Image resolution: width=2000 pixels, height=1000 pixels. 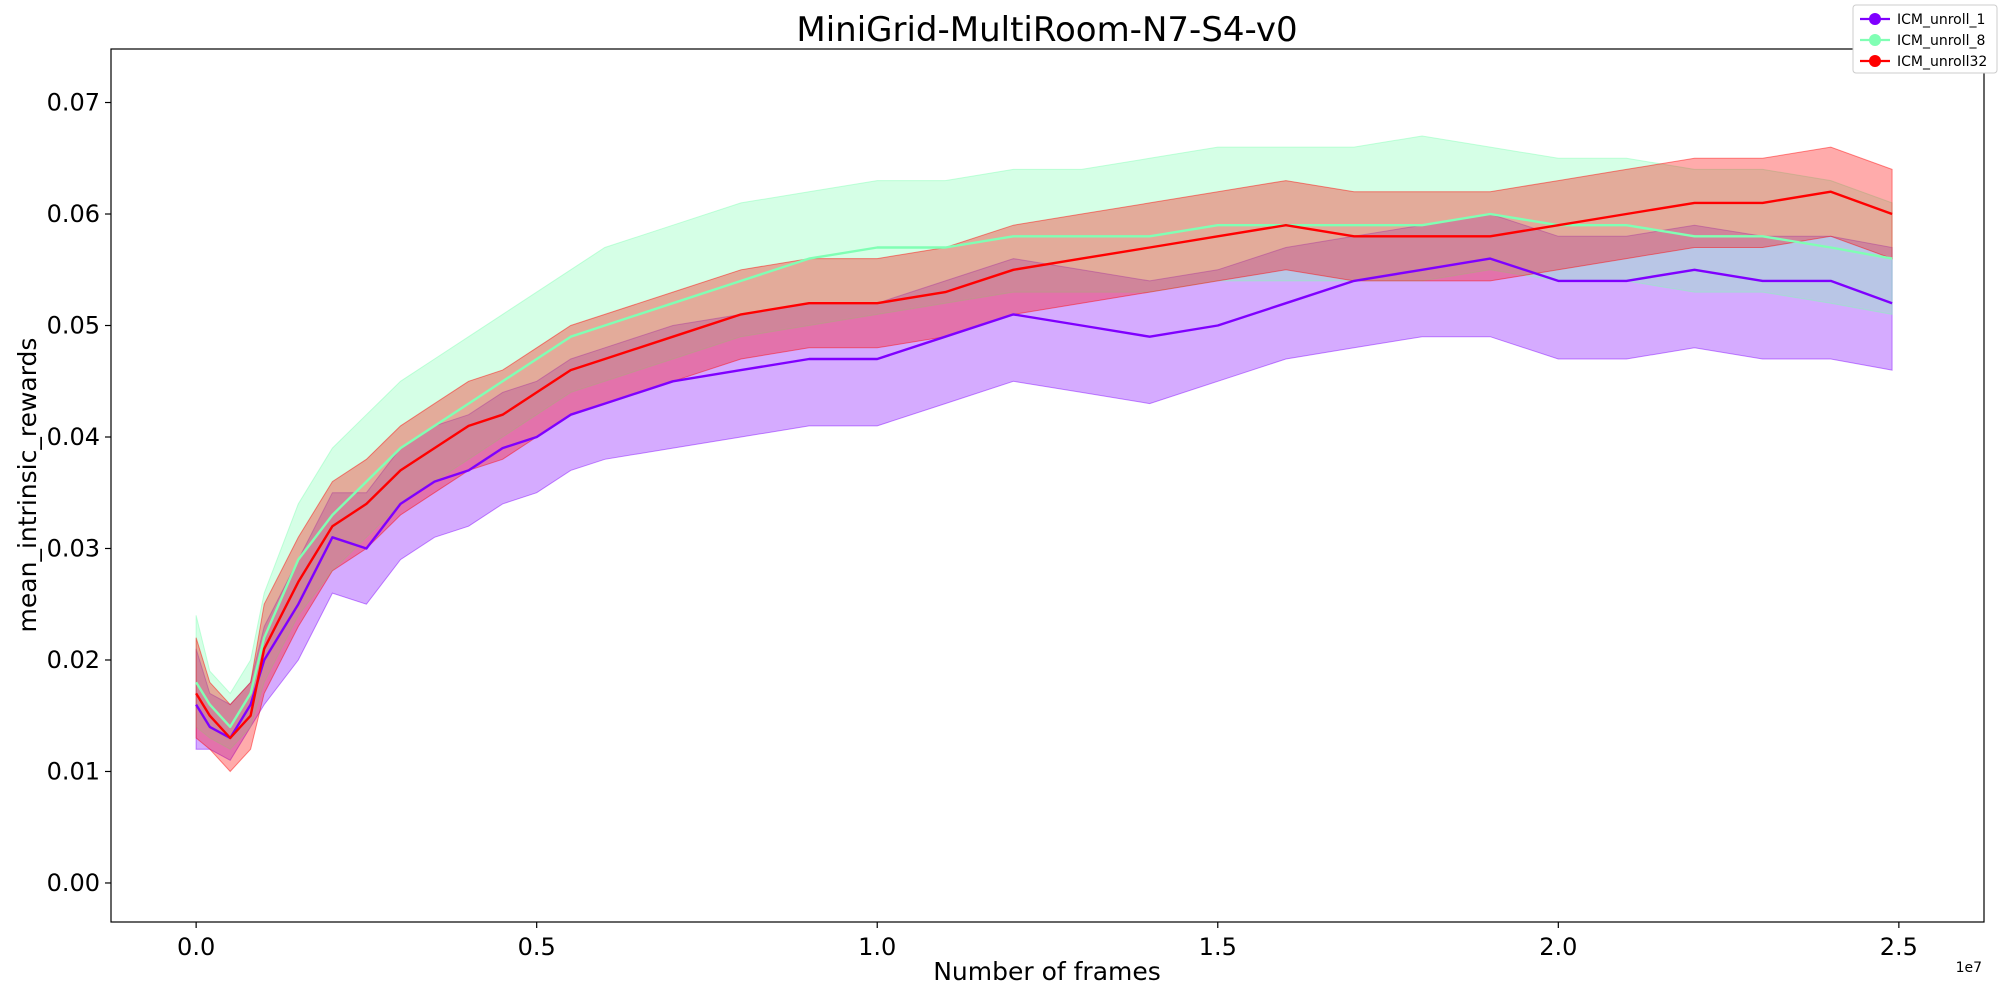 What do you see at coordinates (1941, 41) in the screenshot?
I see `legend-label: ICM_unroll_8` at bounding box center [1941, 41].